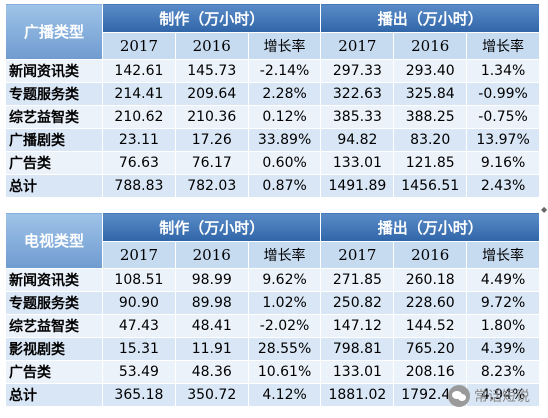 The image size is (548, 418). I want to click on table-cell: 0.60%, so click(284, 163).